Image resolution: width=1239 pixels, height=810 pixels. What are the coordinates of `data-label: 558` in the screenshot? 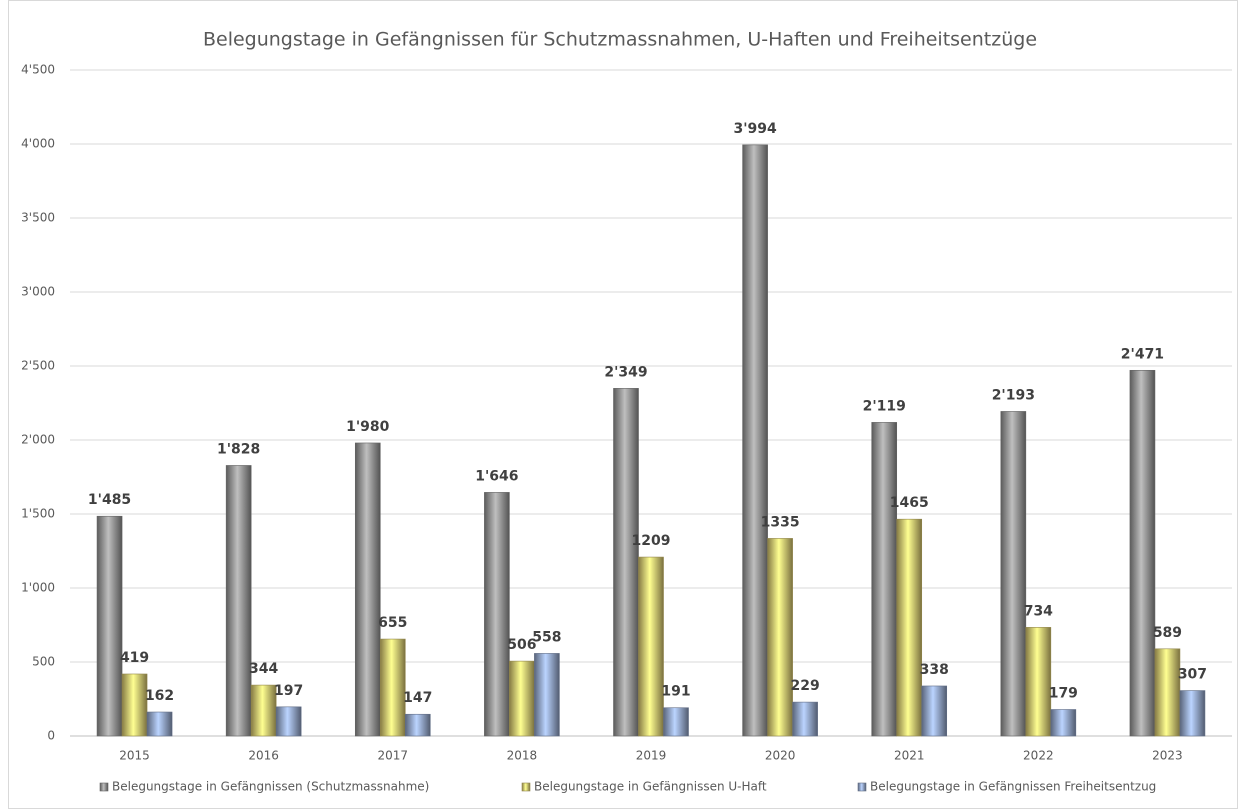 It's located at (546, 637).